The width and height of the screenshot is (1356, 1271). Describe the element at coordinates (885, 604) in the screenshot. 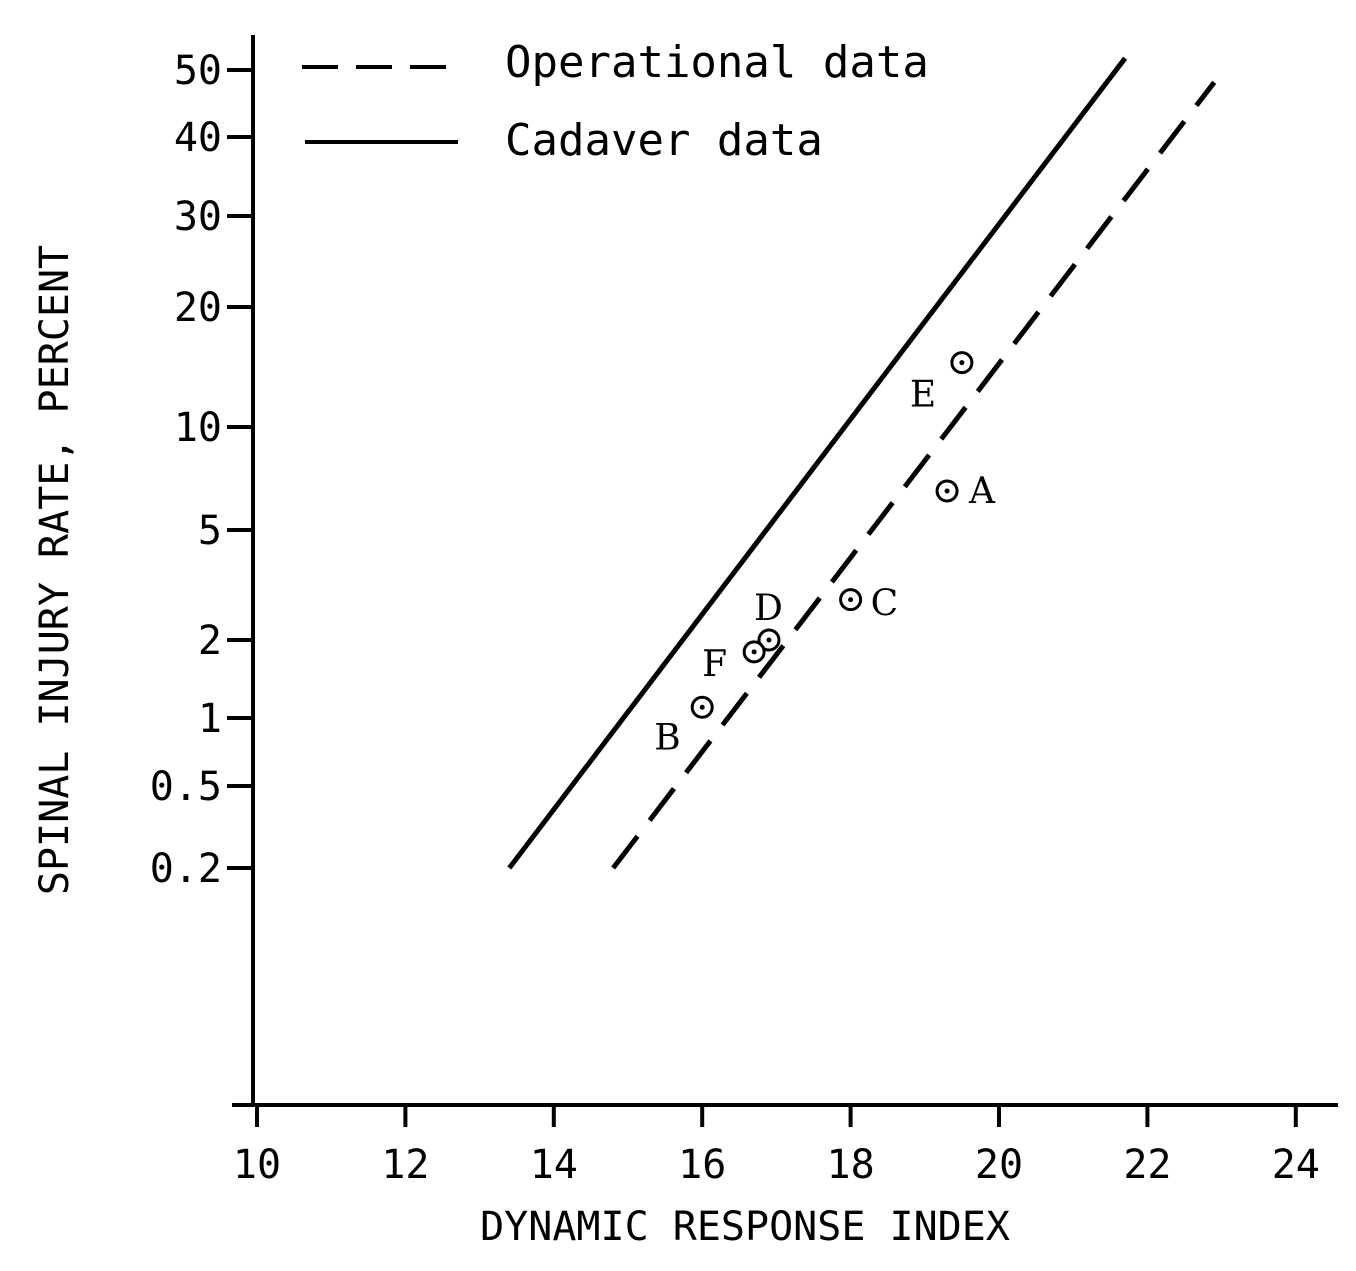

I see `point-label: C` at that location.